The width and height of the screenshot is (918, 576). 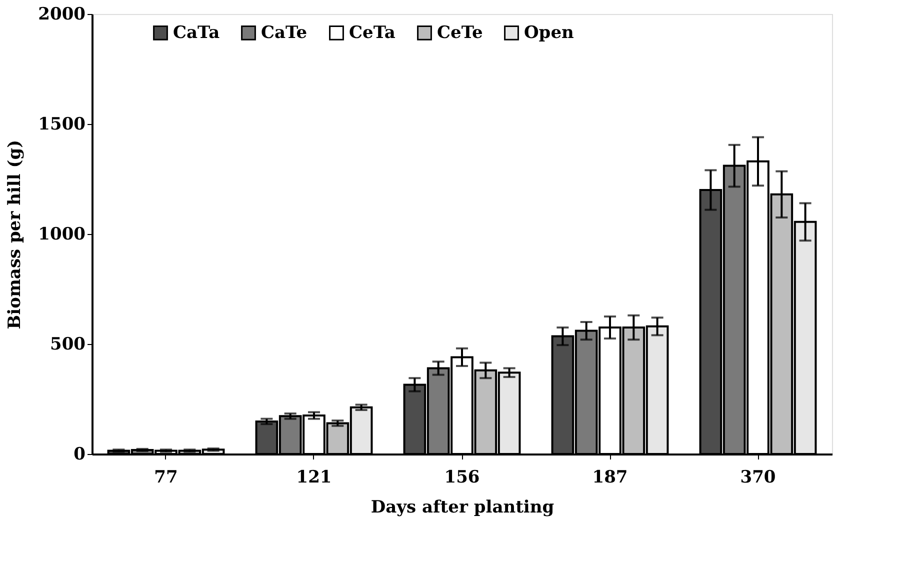 I want to click on x-axis-title: Days after planting, so click(x=462, y=508).